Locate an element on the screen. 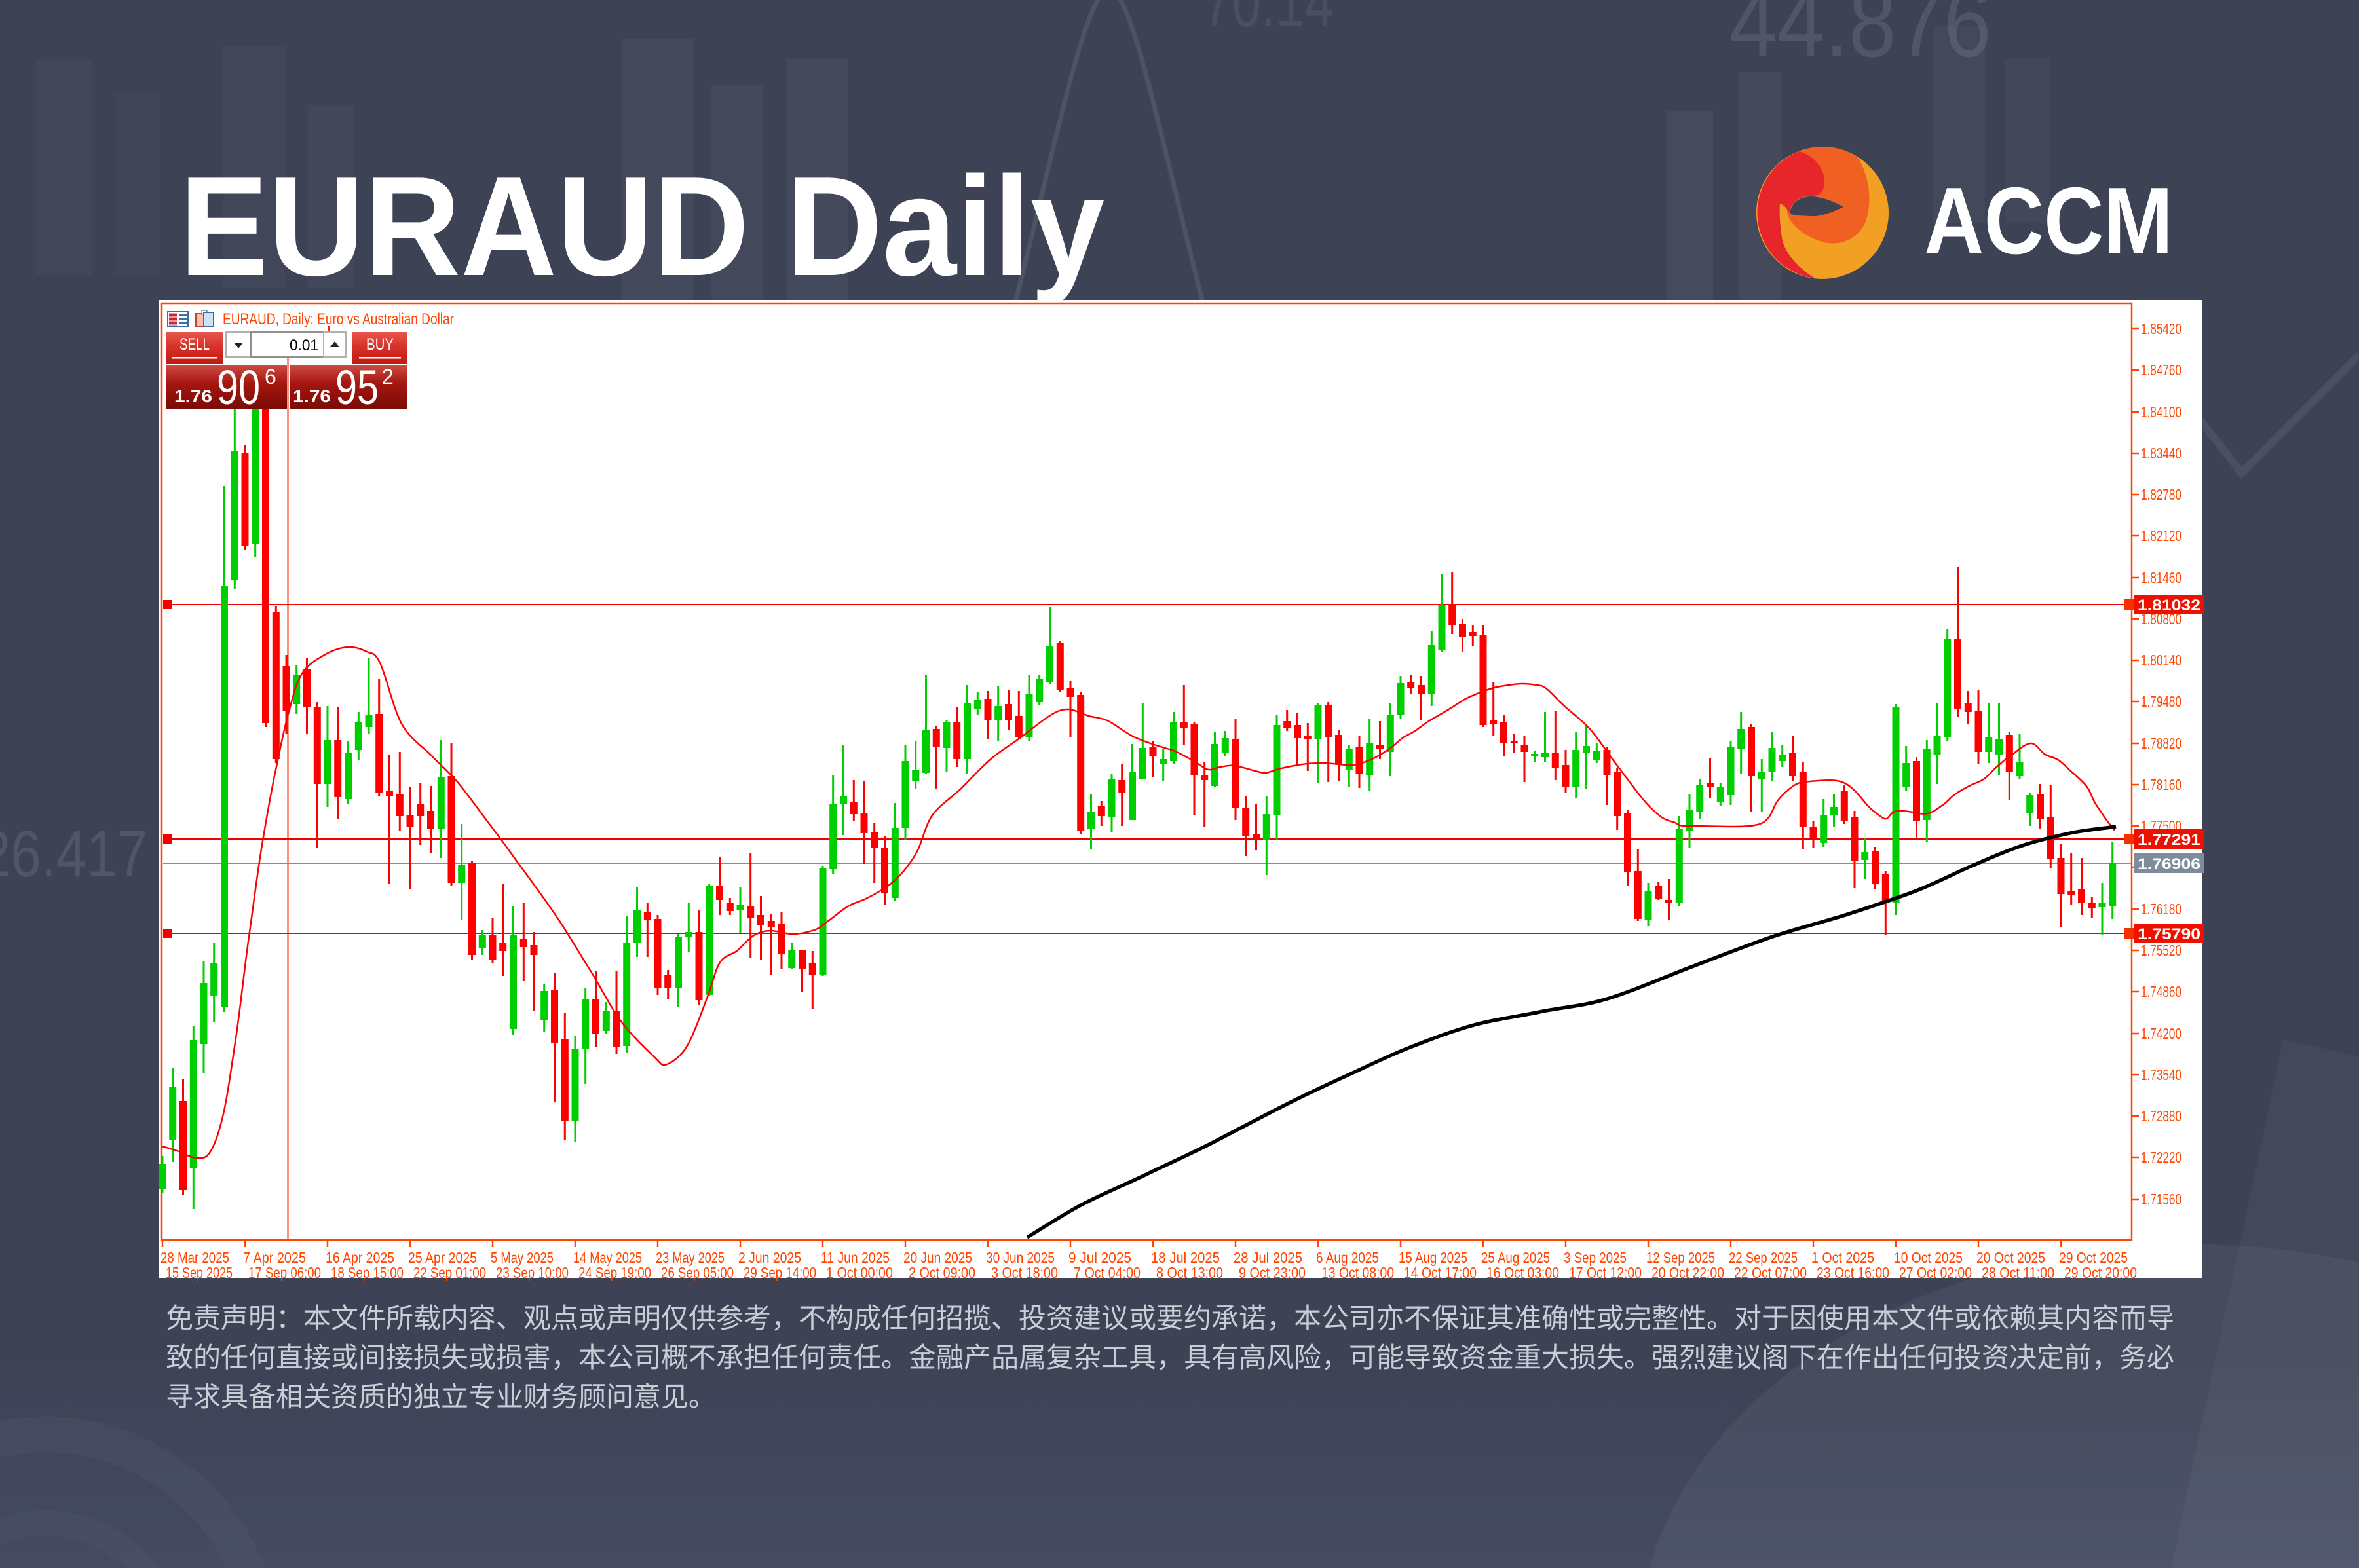 The width and height of the screenshot is (2359, 1568). svg-text: 1.80140 is located at coordinates (2161, 660).